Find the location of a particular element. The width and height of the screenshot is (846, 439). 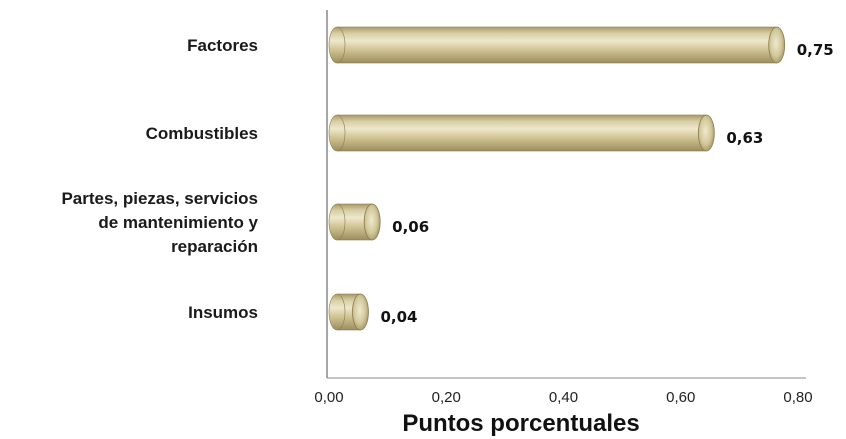

data-label: 0,75 is located at coordinates (815, 50).